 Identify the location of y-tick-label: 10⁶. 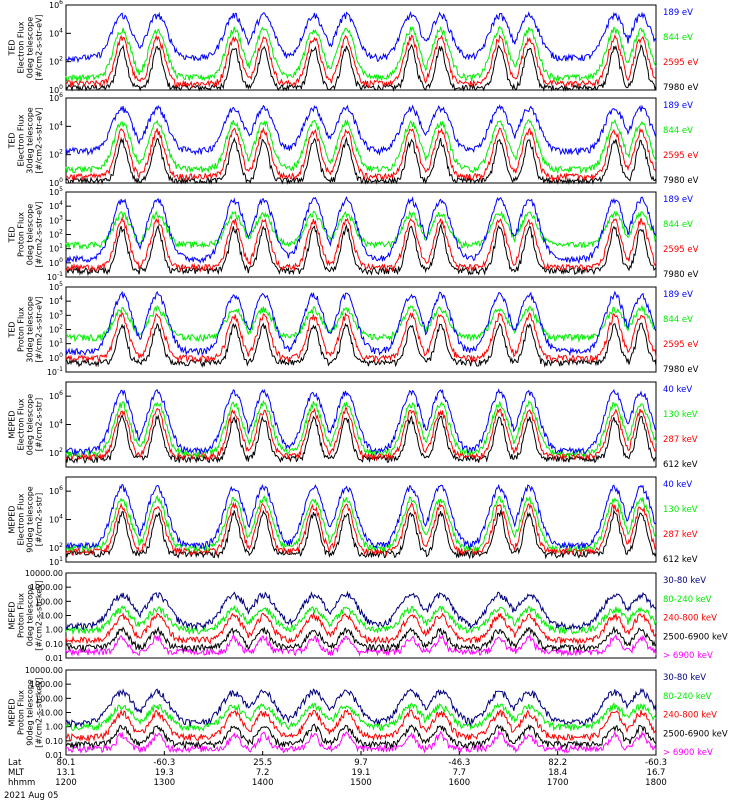
(56, 490).